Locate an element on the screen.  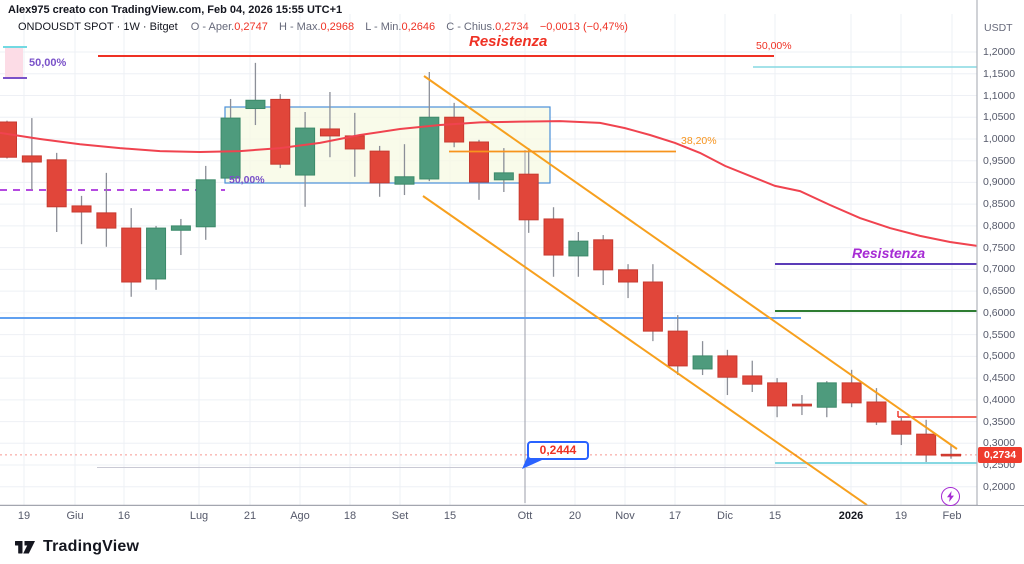
high-label: H - Max. is located at coordinates (299, 27).